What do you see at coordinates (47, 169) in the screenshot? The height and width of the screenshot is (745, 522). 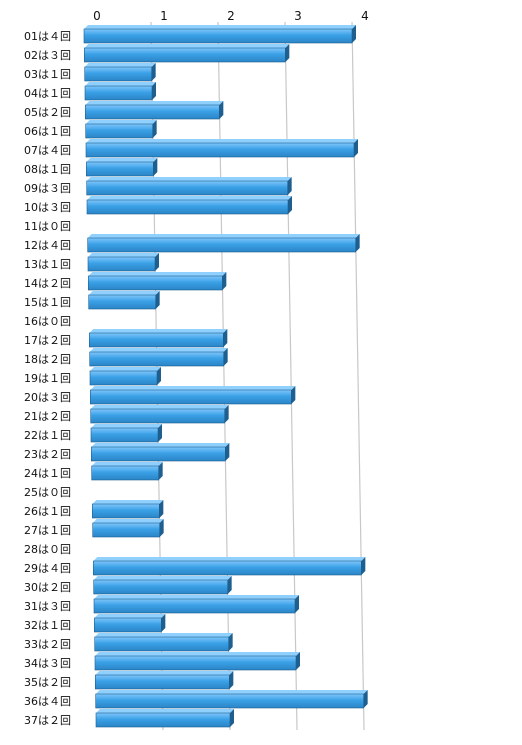 I see `category-label: 08は１回` at bounding box center [47, 169].